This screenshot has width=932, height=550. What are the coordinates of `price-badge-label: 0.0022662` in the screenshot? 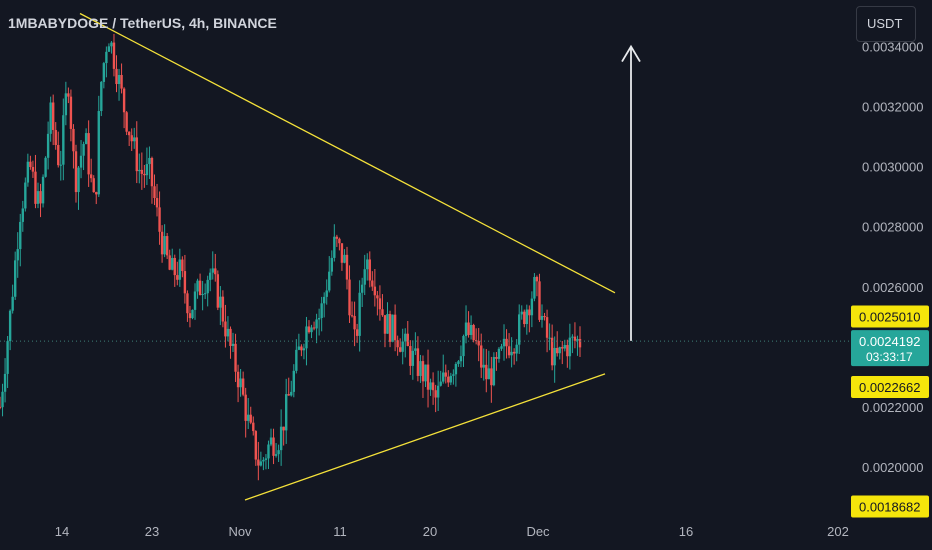 It's located at (889, 387).